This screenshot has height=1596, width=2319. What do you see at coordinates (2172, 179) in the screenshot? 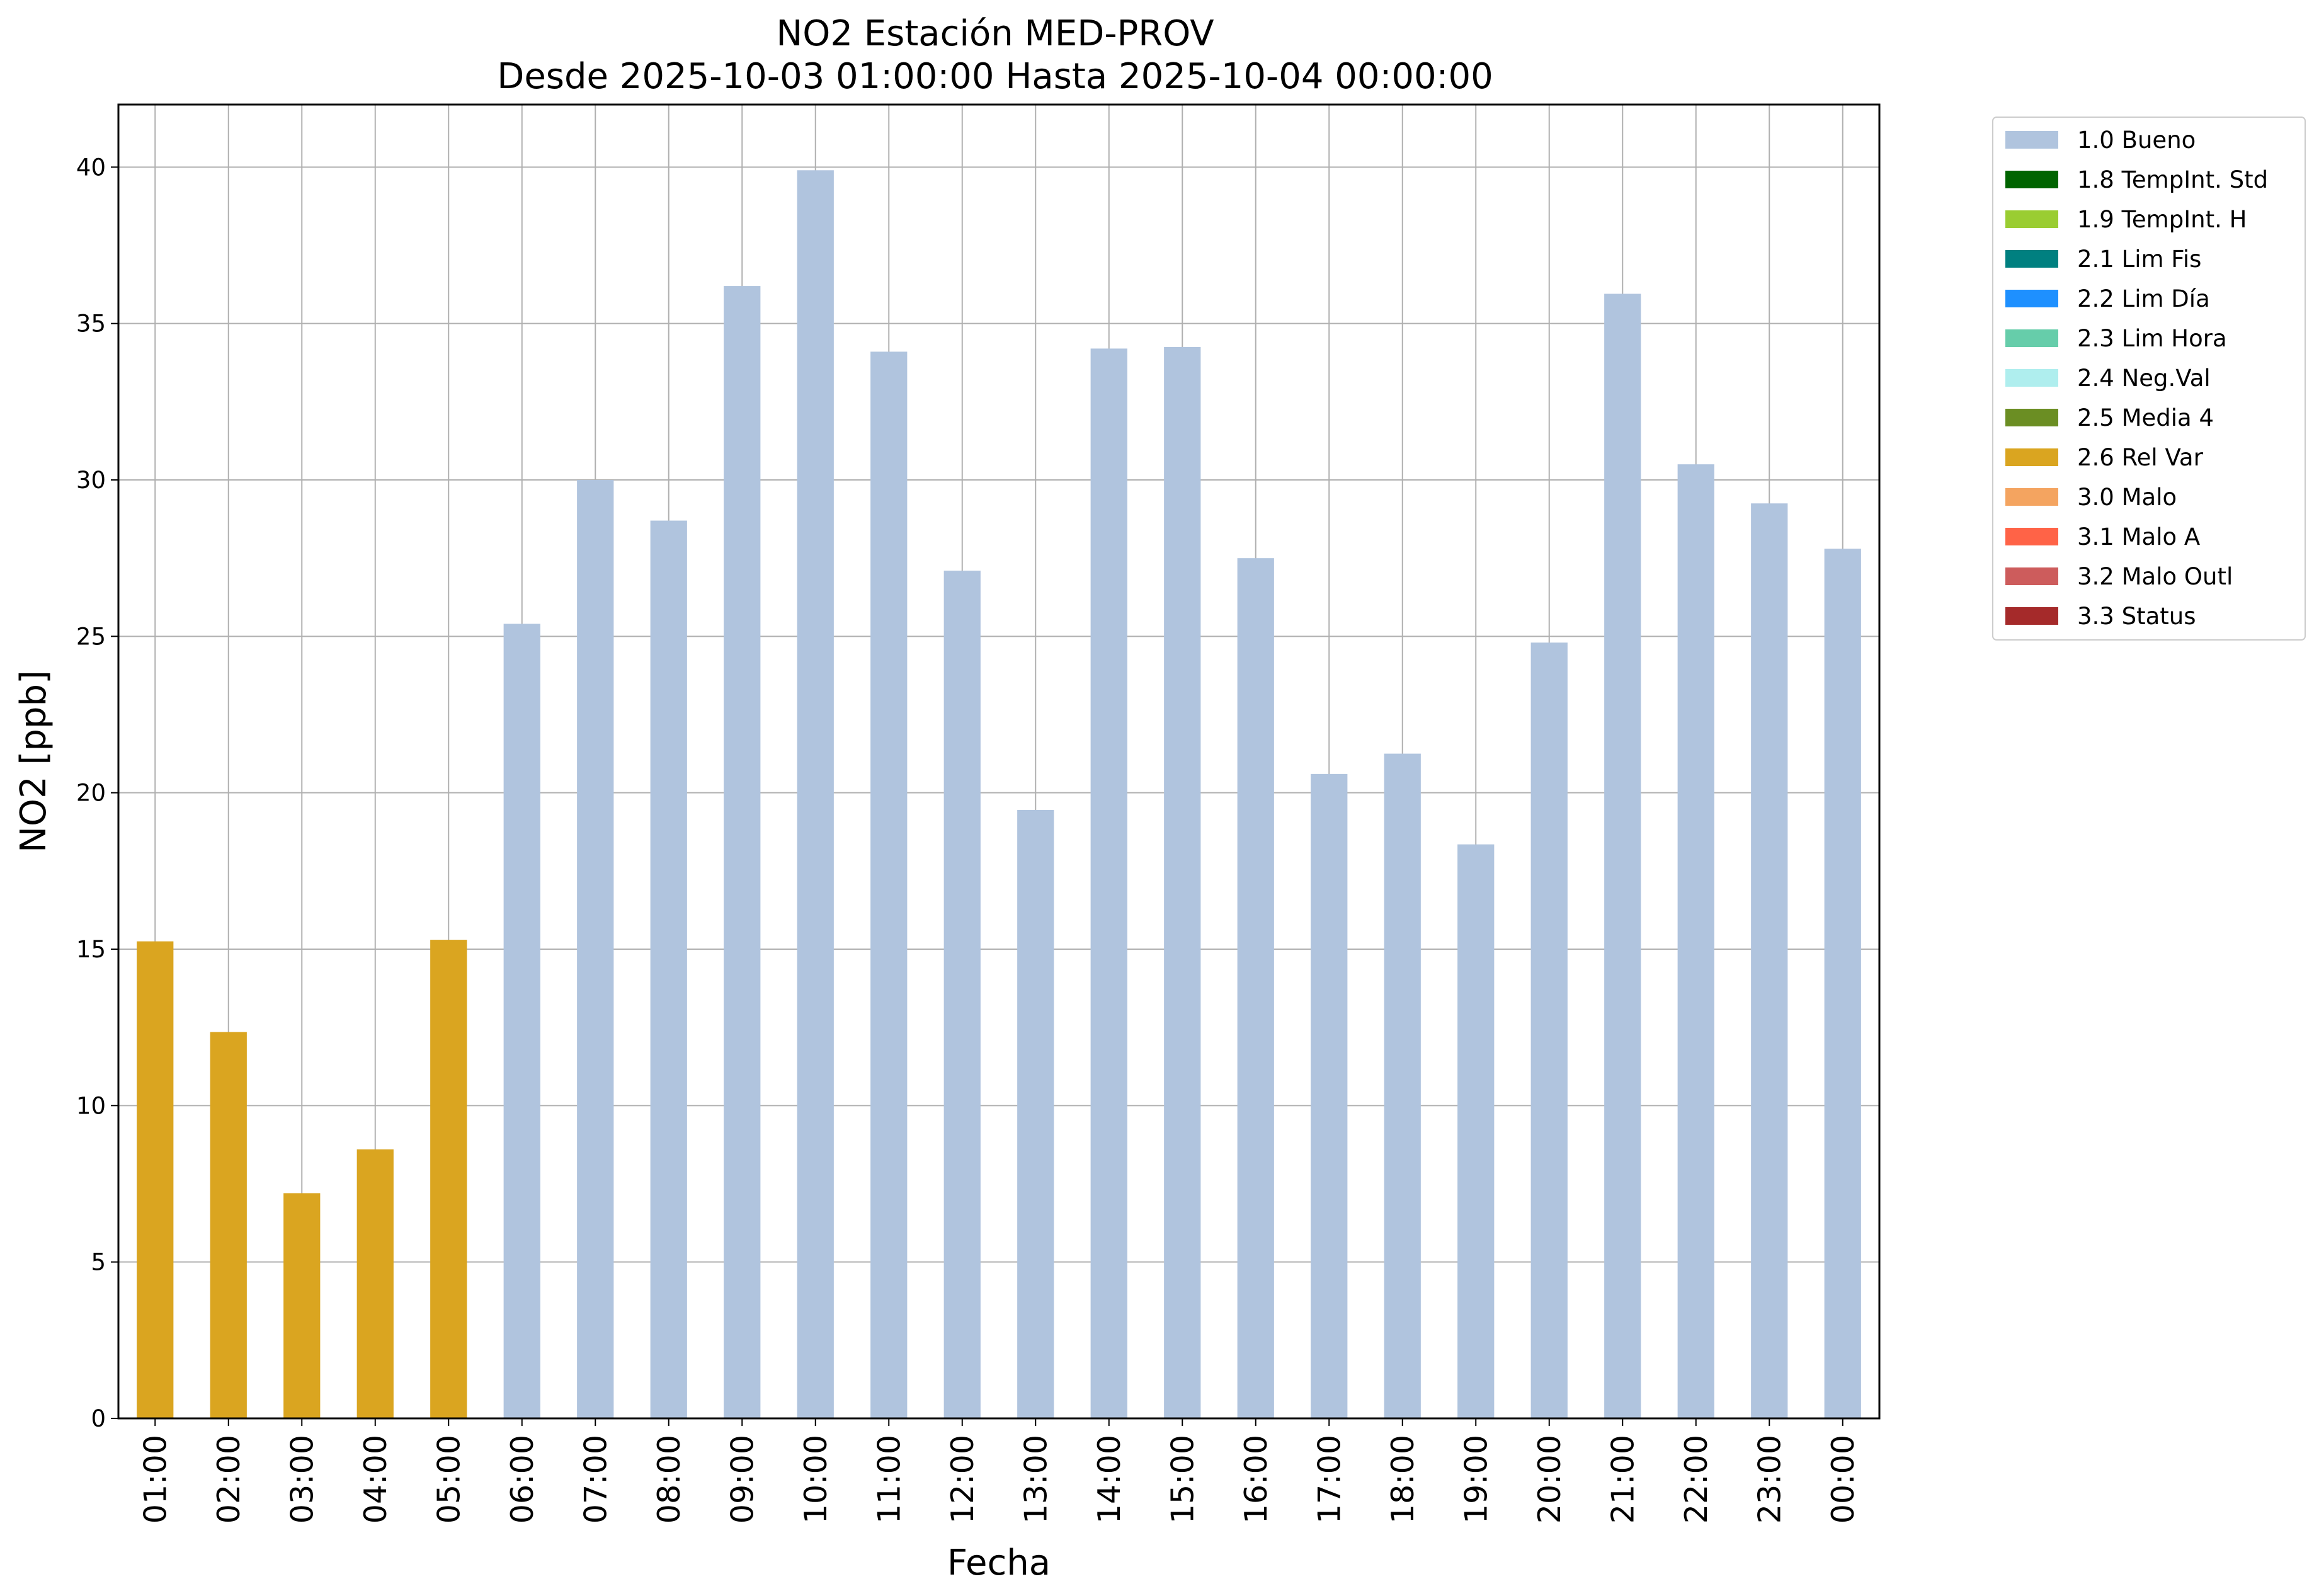
I see `legend-label: 1.8 TempInt. Std` at bounding box center [2172, 179].